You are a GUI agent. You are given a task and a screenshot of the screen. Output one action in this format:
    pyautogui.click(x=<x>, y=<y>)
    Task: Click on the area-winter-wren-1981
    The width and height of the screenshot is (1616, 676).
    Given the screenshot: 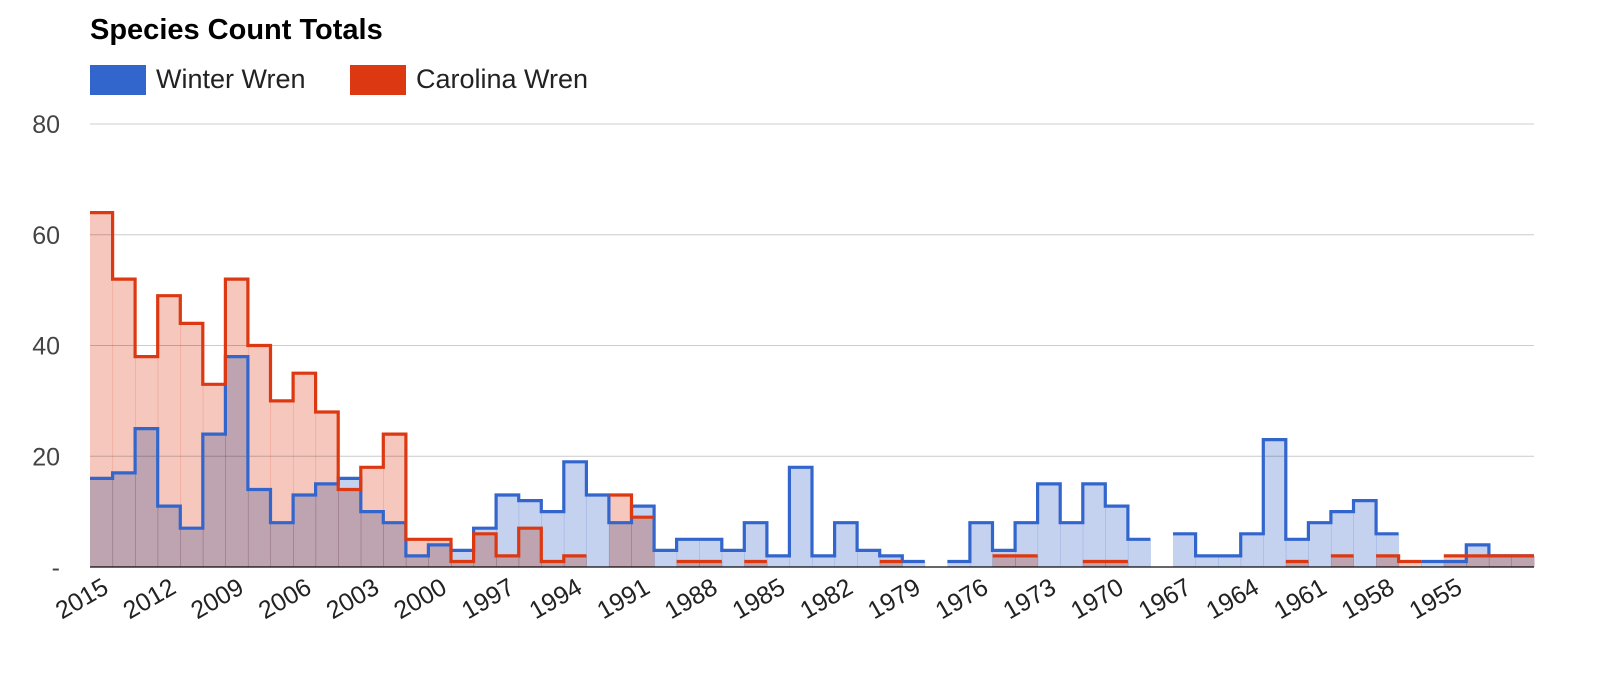 What is the action you would take?
    pyautogui.click(x=869, y=558)
    